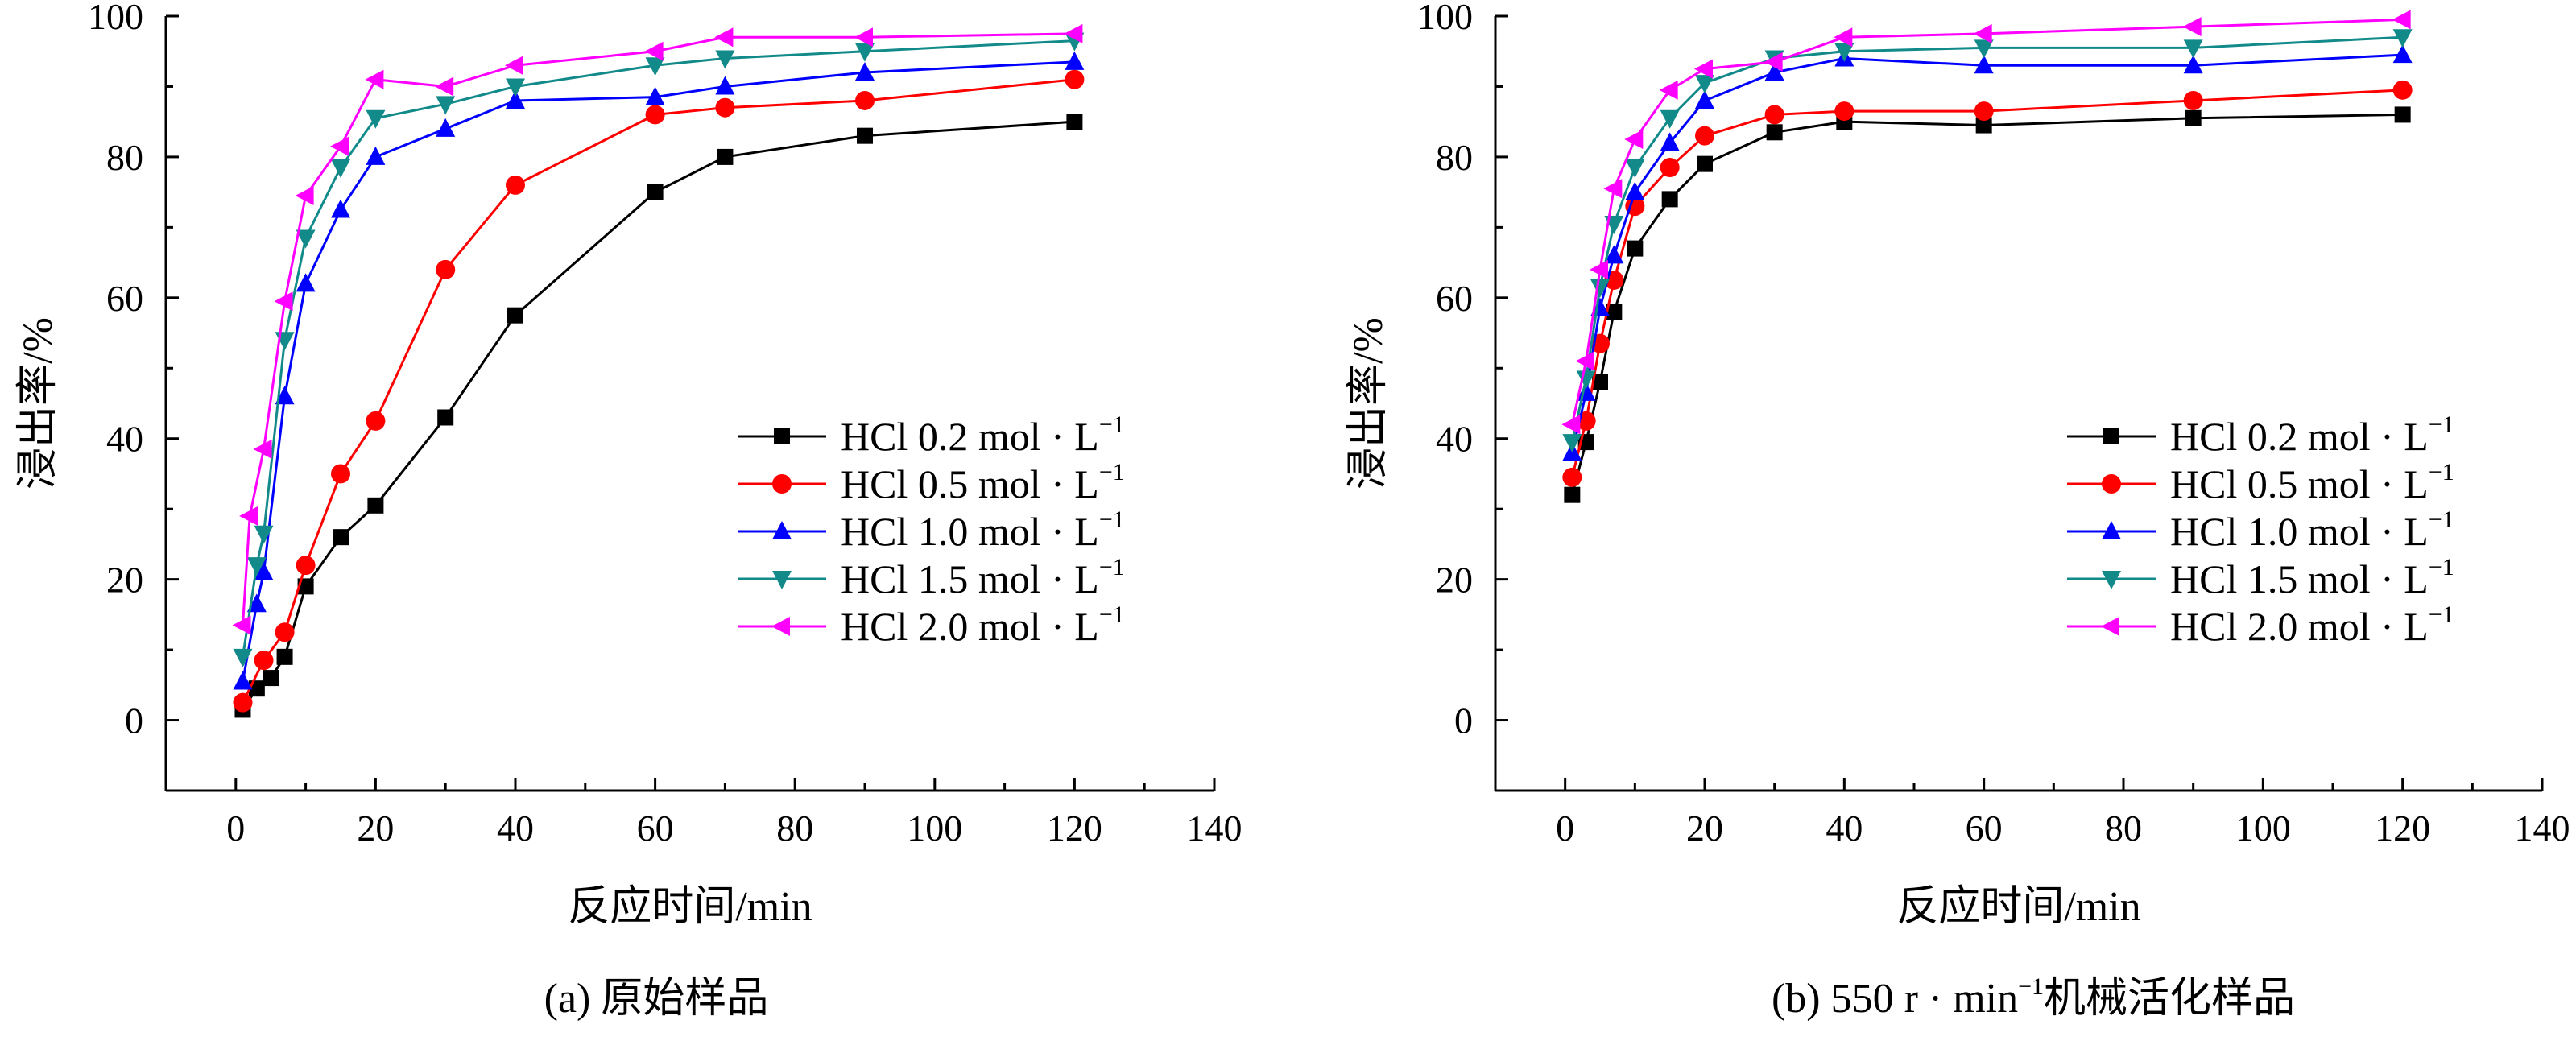 This screenshot has width=2576, height=1041. I want to click on x-axis-title: 反应时间/min, so click(690, 907).